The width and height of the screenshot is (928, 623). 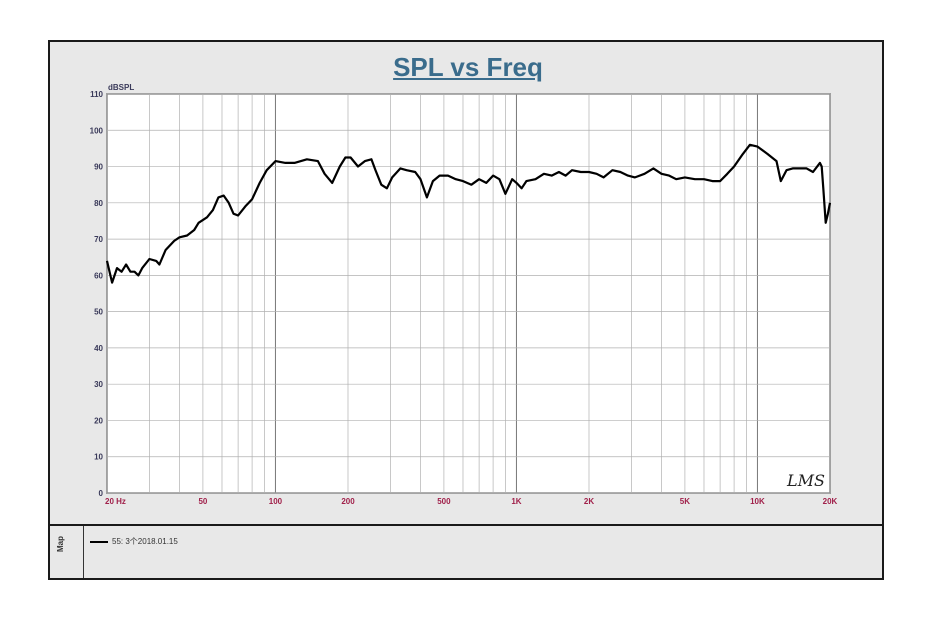 I want to click on legend-side-label: Map, so click(x=60, y=544).